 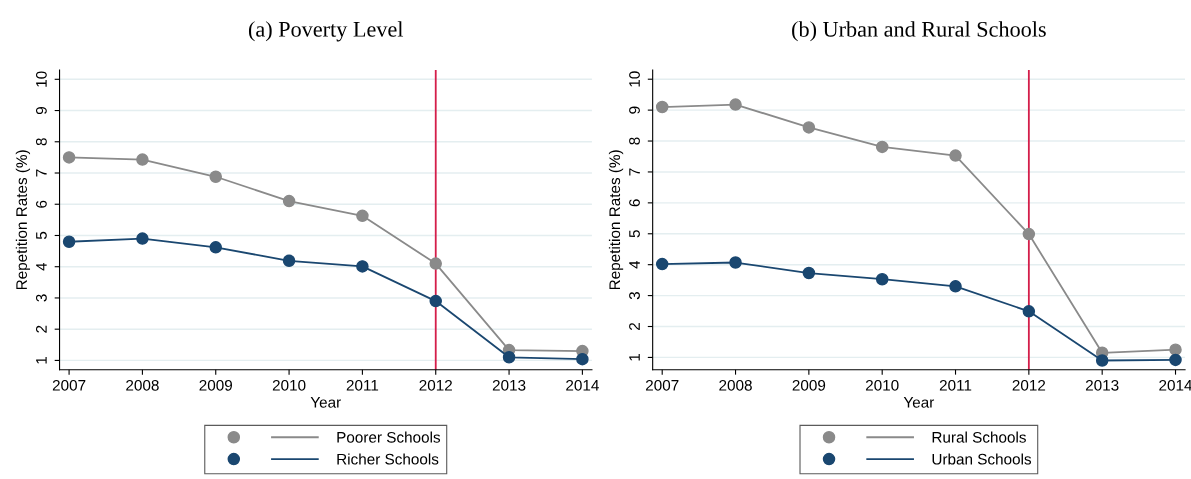 What do you see at coordinates (979, 437) in the screenshot?
I see `legend-label: Rural Schools` at bounding box center [979, 437].